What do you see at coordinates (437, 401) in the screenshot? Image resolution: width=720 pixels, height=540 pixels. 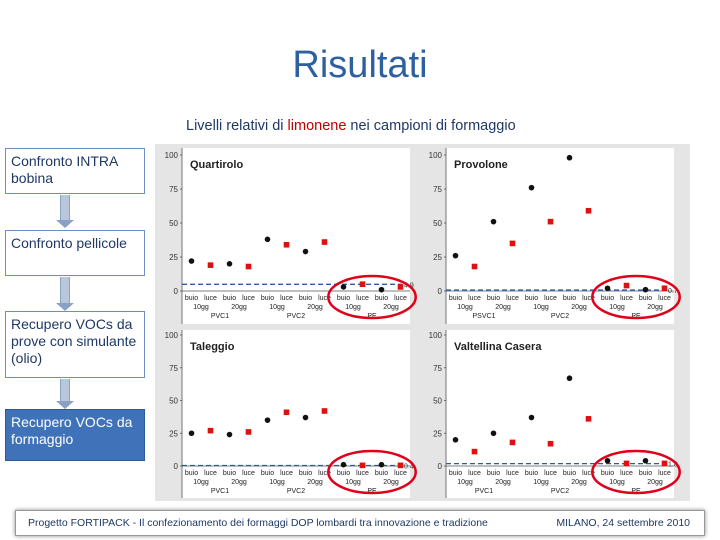 I see `chart-4-ytick-label: 50` at bounding box center [437, 401].